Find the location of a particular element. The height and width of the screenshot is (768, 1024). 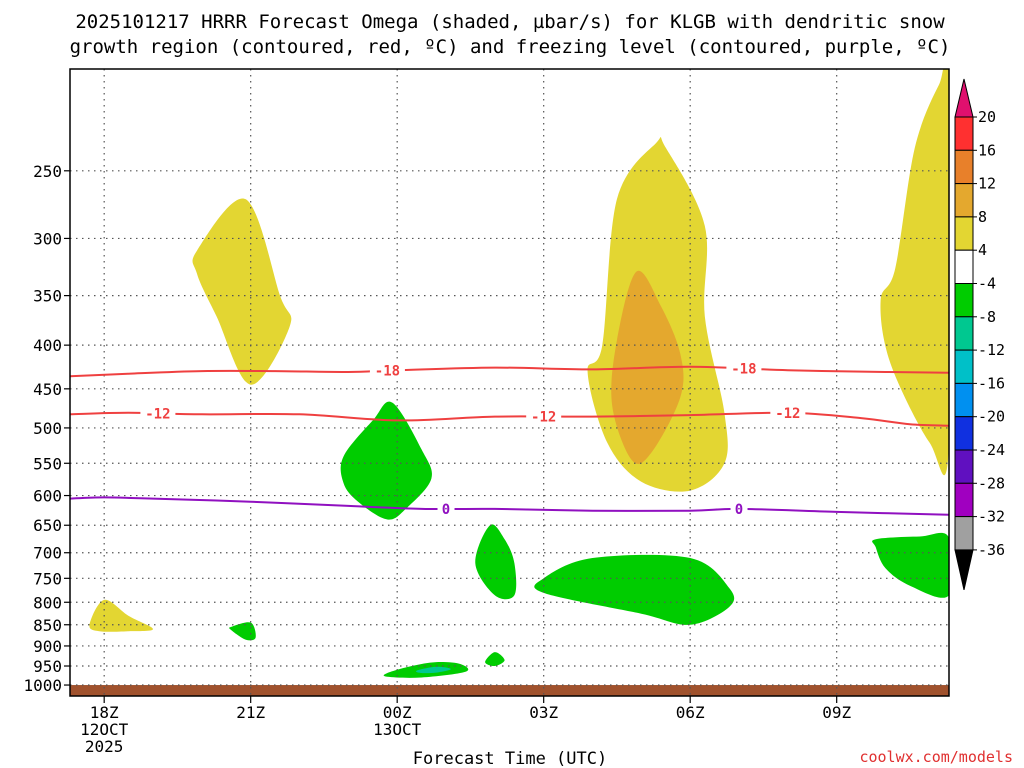

y-tick-label-650: 650 is located at coordinates (47, 525).